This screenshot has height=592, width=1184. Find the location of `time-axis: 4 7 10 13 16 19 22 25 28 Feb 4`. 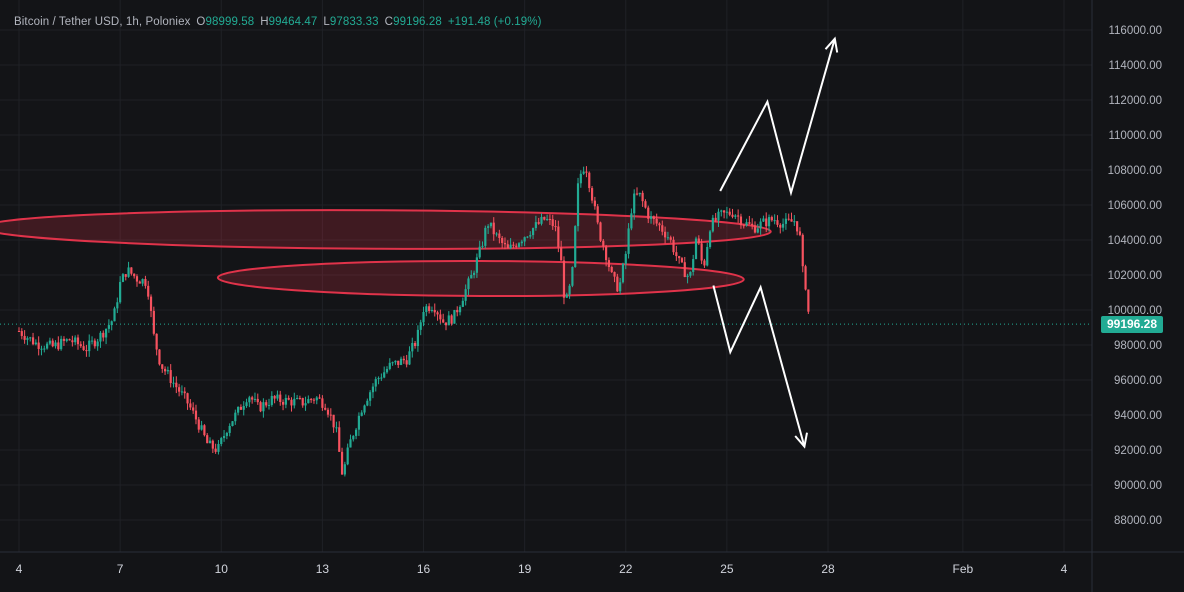

time-axis: 4 7 10 13 16 19 22 25 28 Feb 4 is located at coordinates (592, 563).